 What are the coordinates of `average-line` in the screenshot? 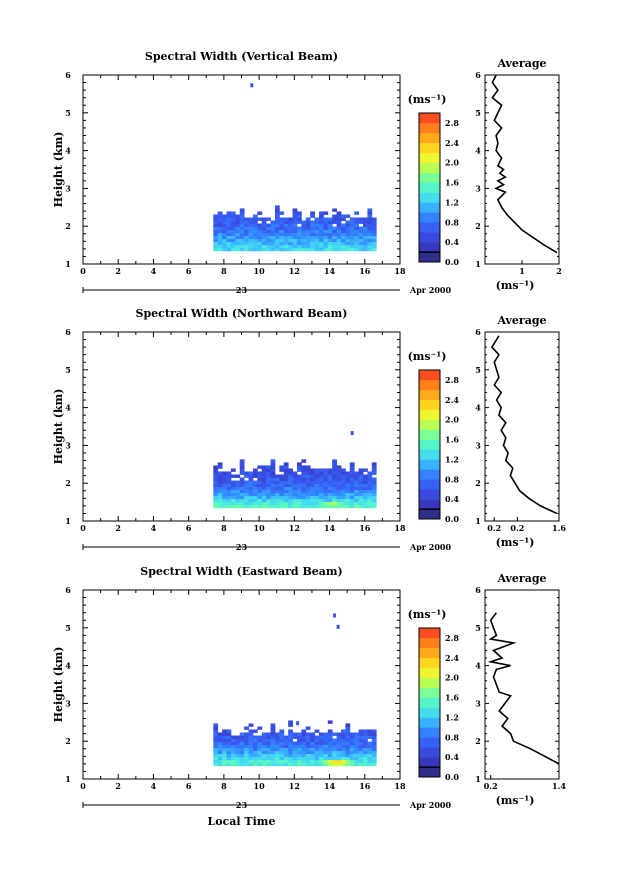 It's located at (524, 425).